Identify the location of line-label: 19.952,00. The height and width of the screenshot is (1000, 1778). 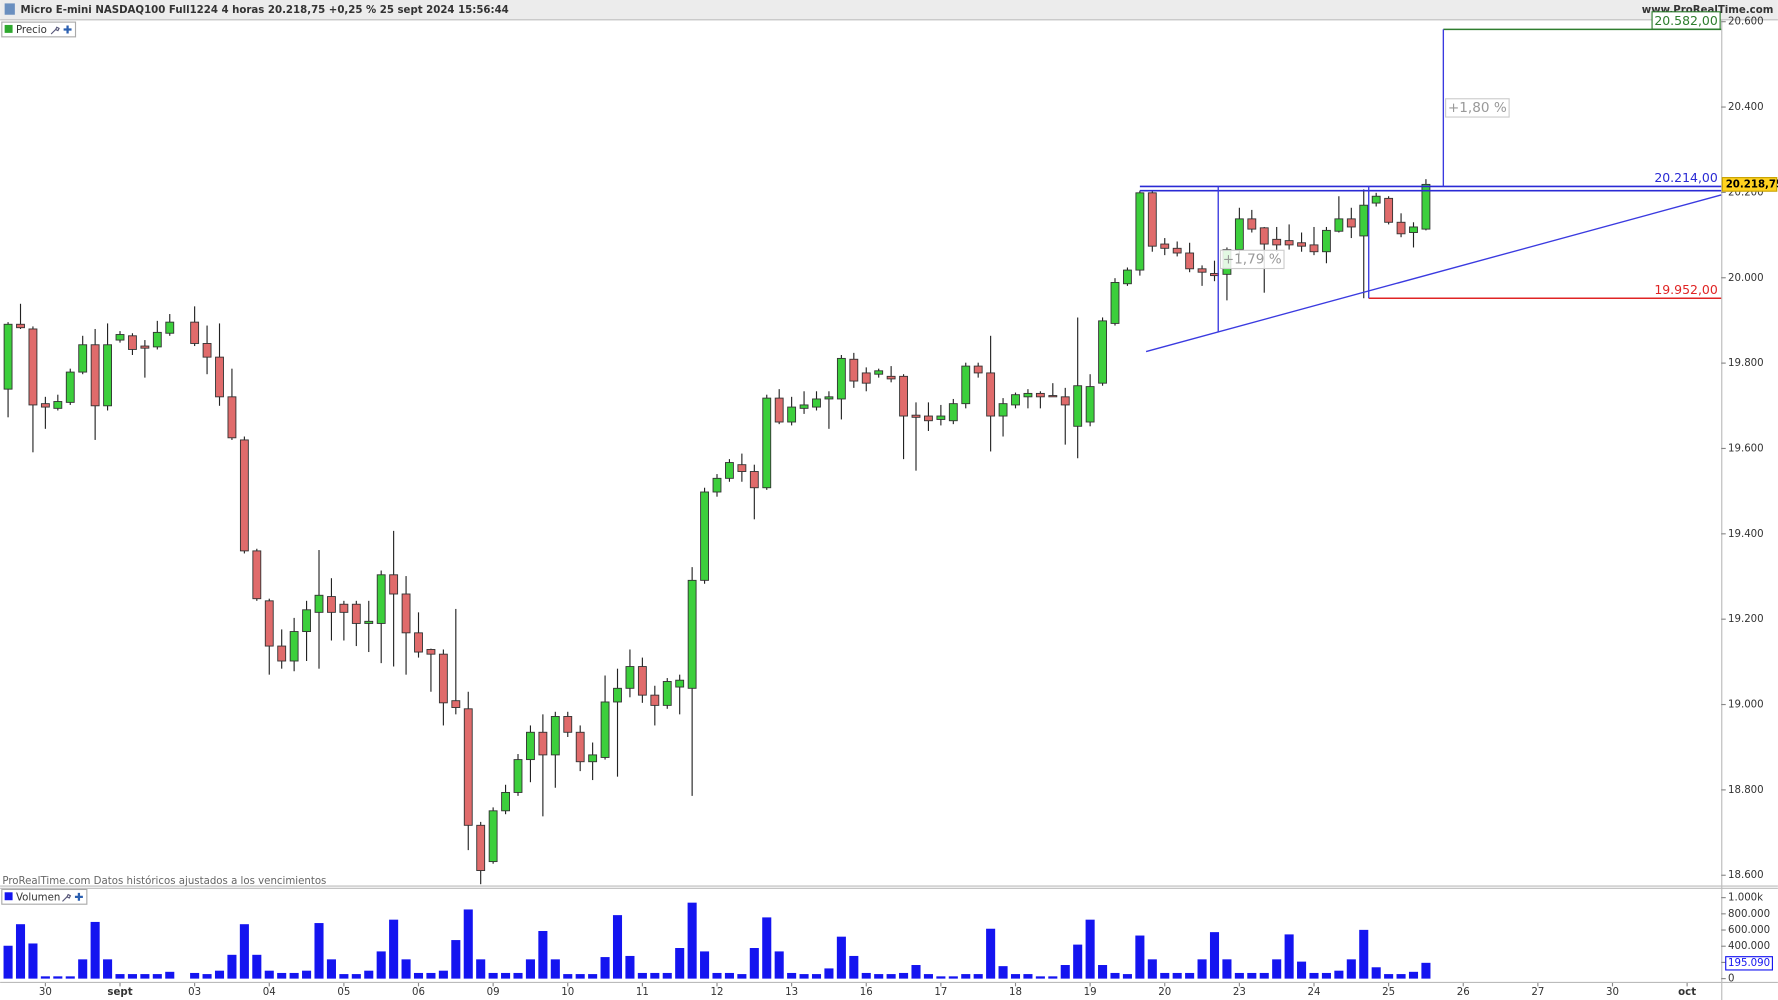
(1686, 289).